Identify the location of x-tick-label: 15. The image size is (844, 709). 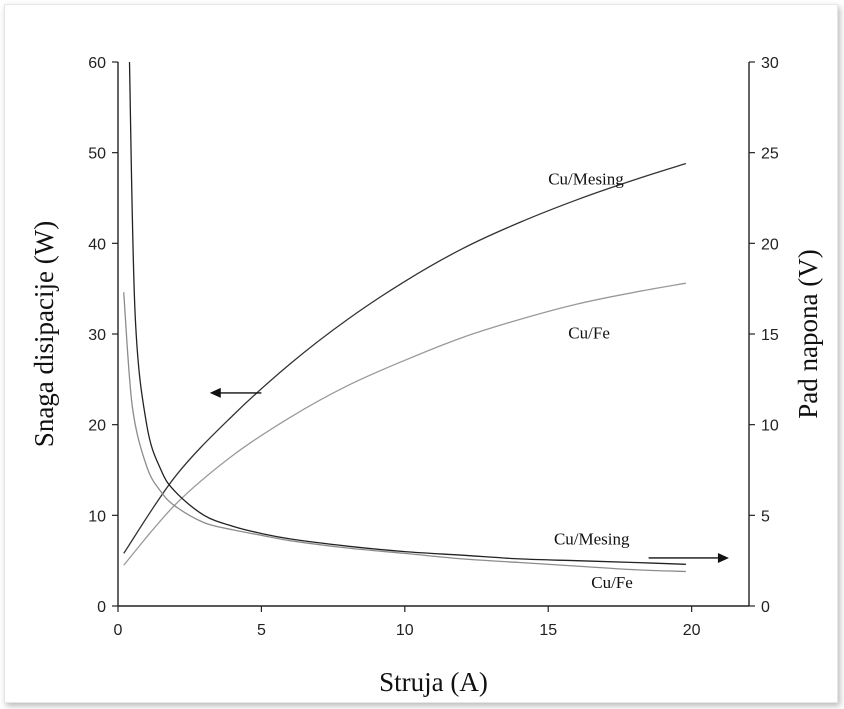
(548, 630).